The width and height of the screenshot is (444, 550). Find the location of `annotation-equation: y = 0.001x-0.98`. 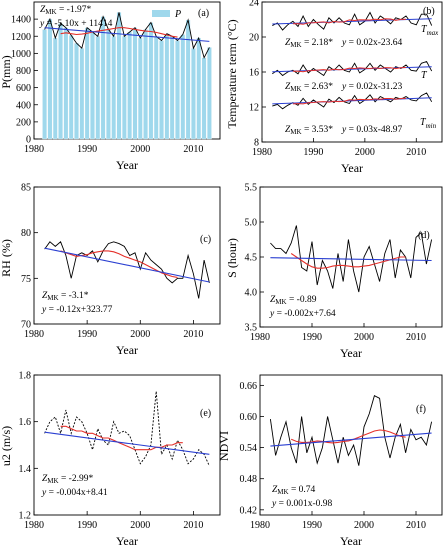

annotation-equation: y = 0.001x-0.98 is located at coordinates (301, 504).